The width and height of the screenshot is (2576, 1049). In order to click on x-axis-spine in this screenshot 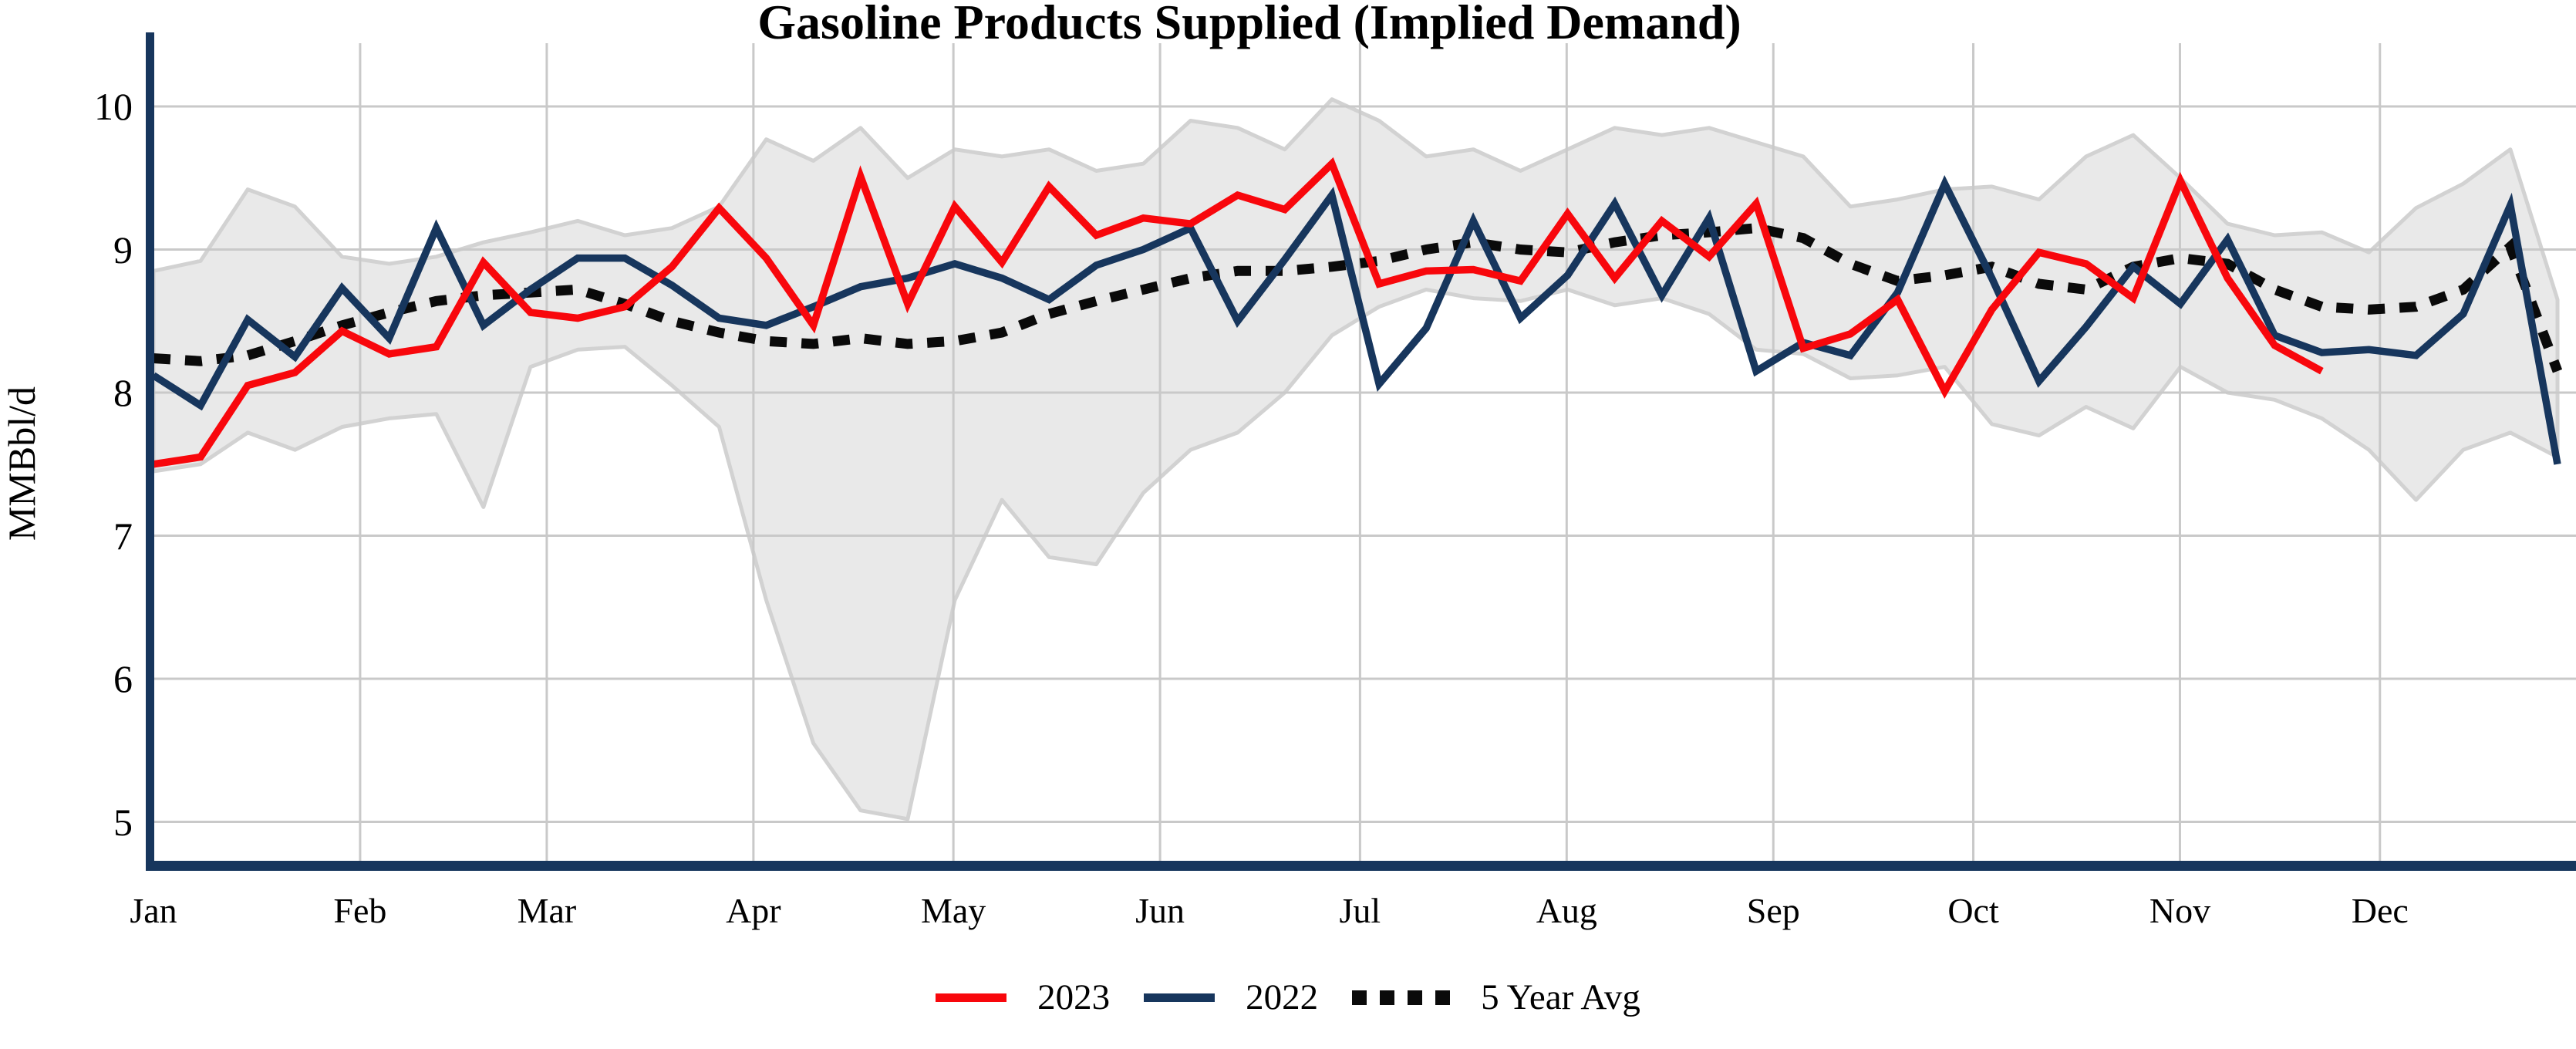, I will do `click(1361, 866)`.